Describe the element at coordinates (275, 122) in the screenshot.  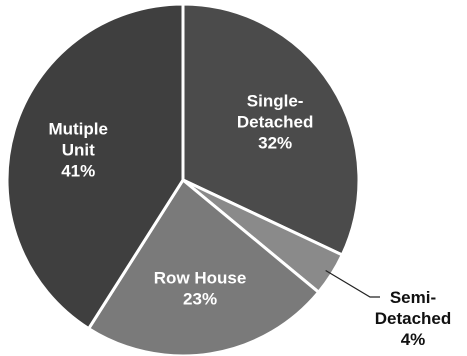
I see `data-label-single-detached: Single-Detached 32%` at that location.